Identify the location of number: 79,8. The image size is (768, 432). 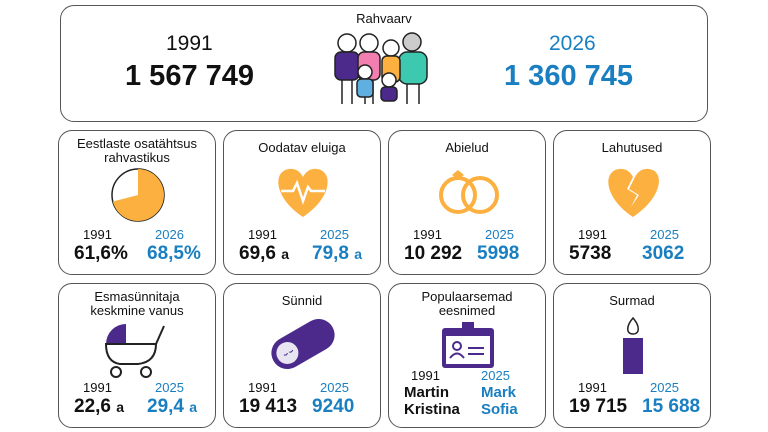
(330, 253).